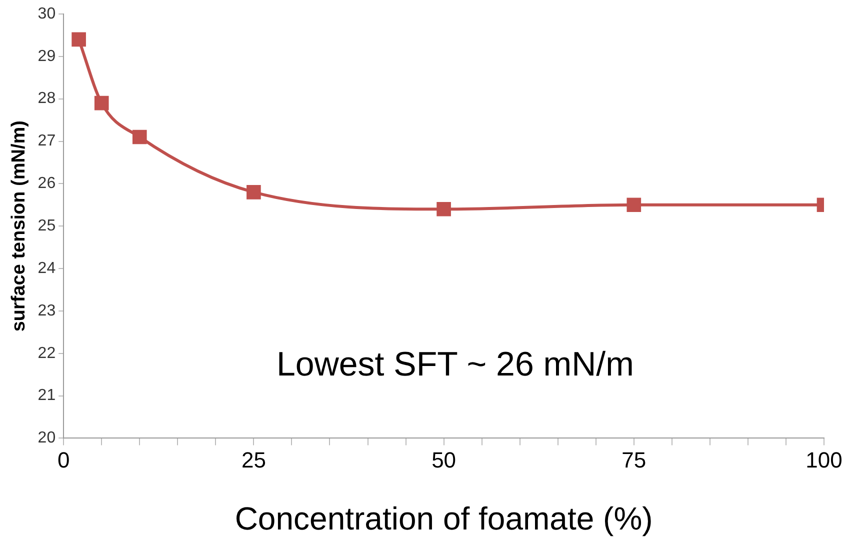 The height and width of the screenshot is (548, 854). Describe the element at coordinates (47, 311) in the screenshot. I see `y-tick-label: 23` at that location.